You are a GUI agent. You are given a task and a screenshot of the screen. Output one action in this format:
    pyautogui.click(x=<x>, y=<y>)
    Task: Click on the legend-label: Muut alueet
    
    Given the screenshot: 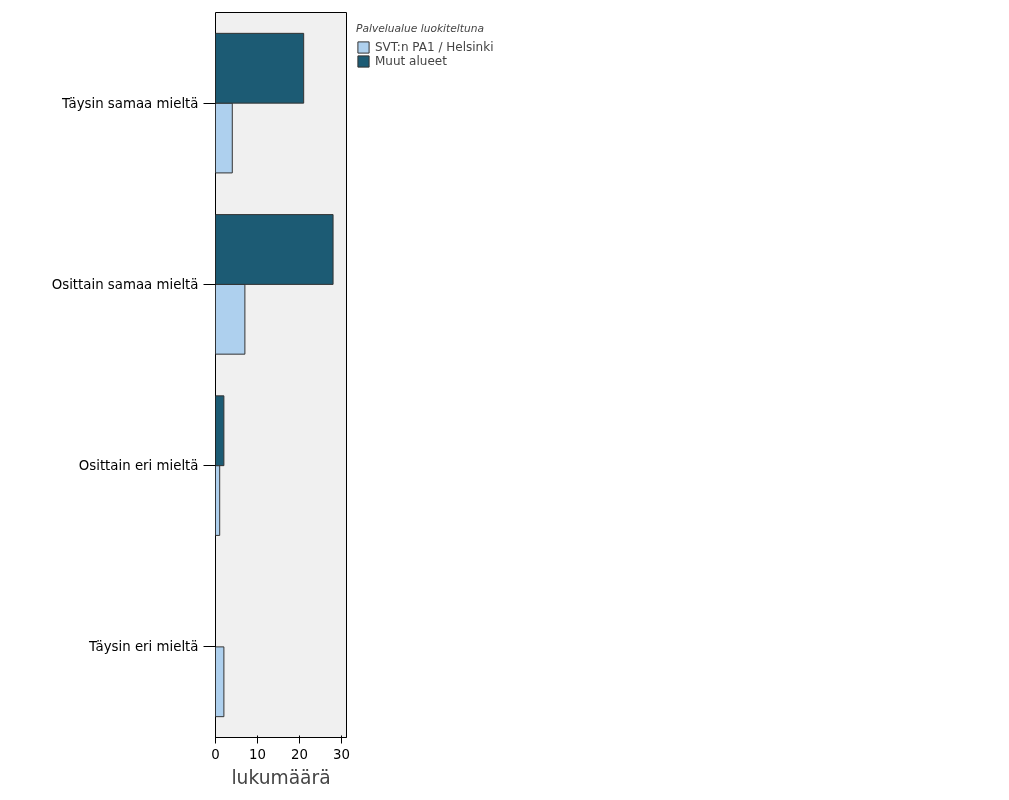 What is the action you would take?
    pyautogui.click(x=411, y=61)
    